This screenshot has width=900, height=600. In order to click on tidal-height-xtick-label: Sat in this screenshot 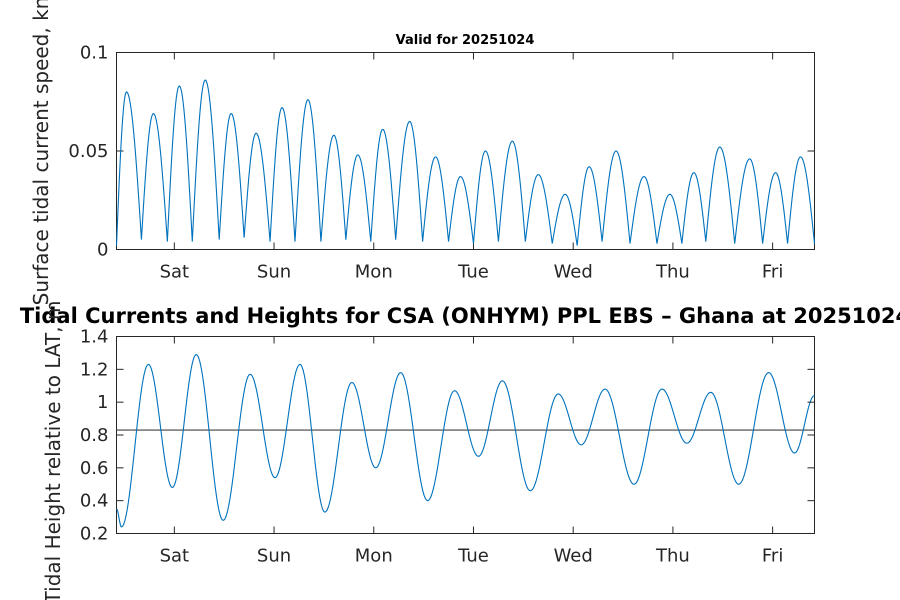, I will do `click(175, 556)`.